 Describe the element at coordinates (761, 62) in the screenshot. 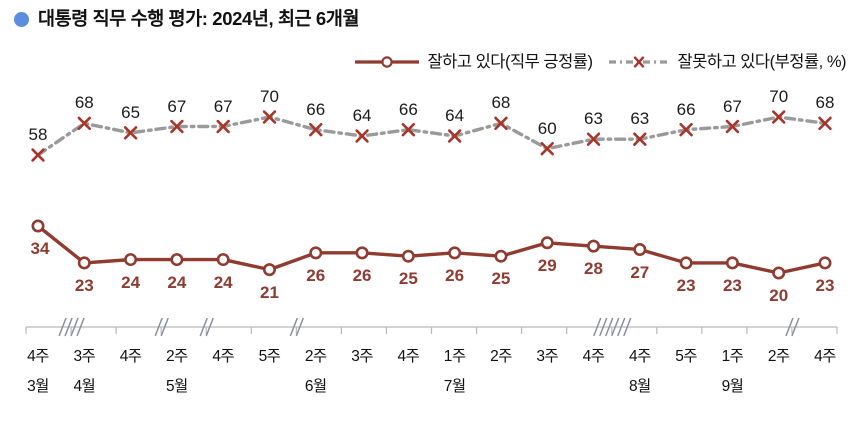

I see `legend-label-negative: 잘못하고 있다(부정률, %)` at that location.